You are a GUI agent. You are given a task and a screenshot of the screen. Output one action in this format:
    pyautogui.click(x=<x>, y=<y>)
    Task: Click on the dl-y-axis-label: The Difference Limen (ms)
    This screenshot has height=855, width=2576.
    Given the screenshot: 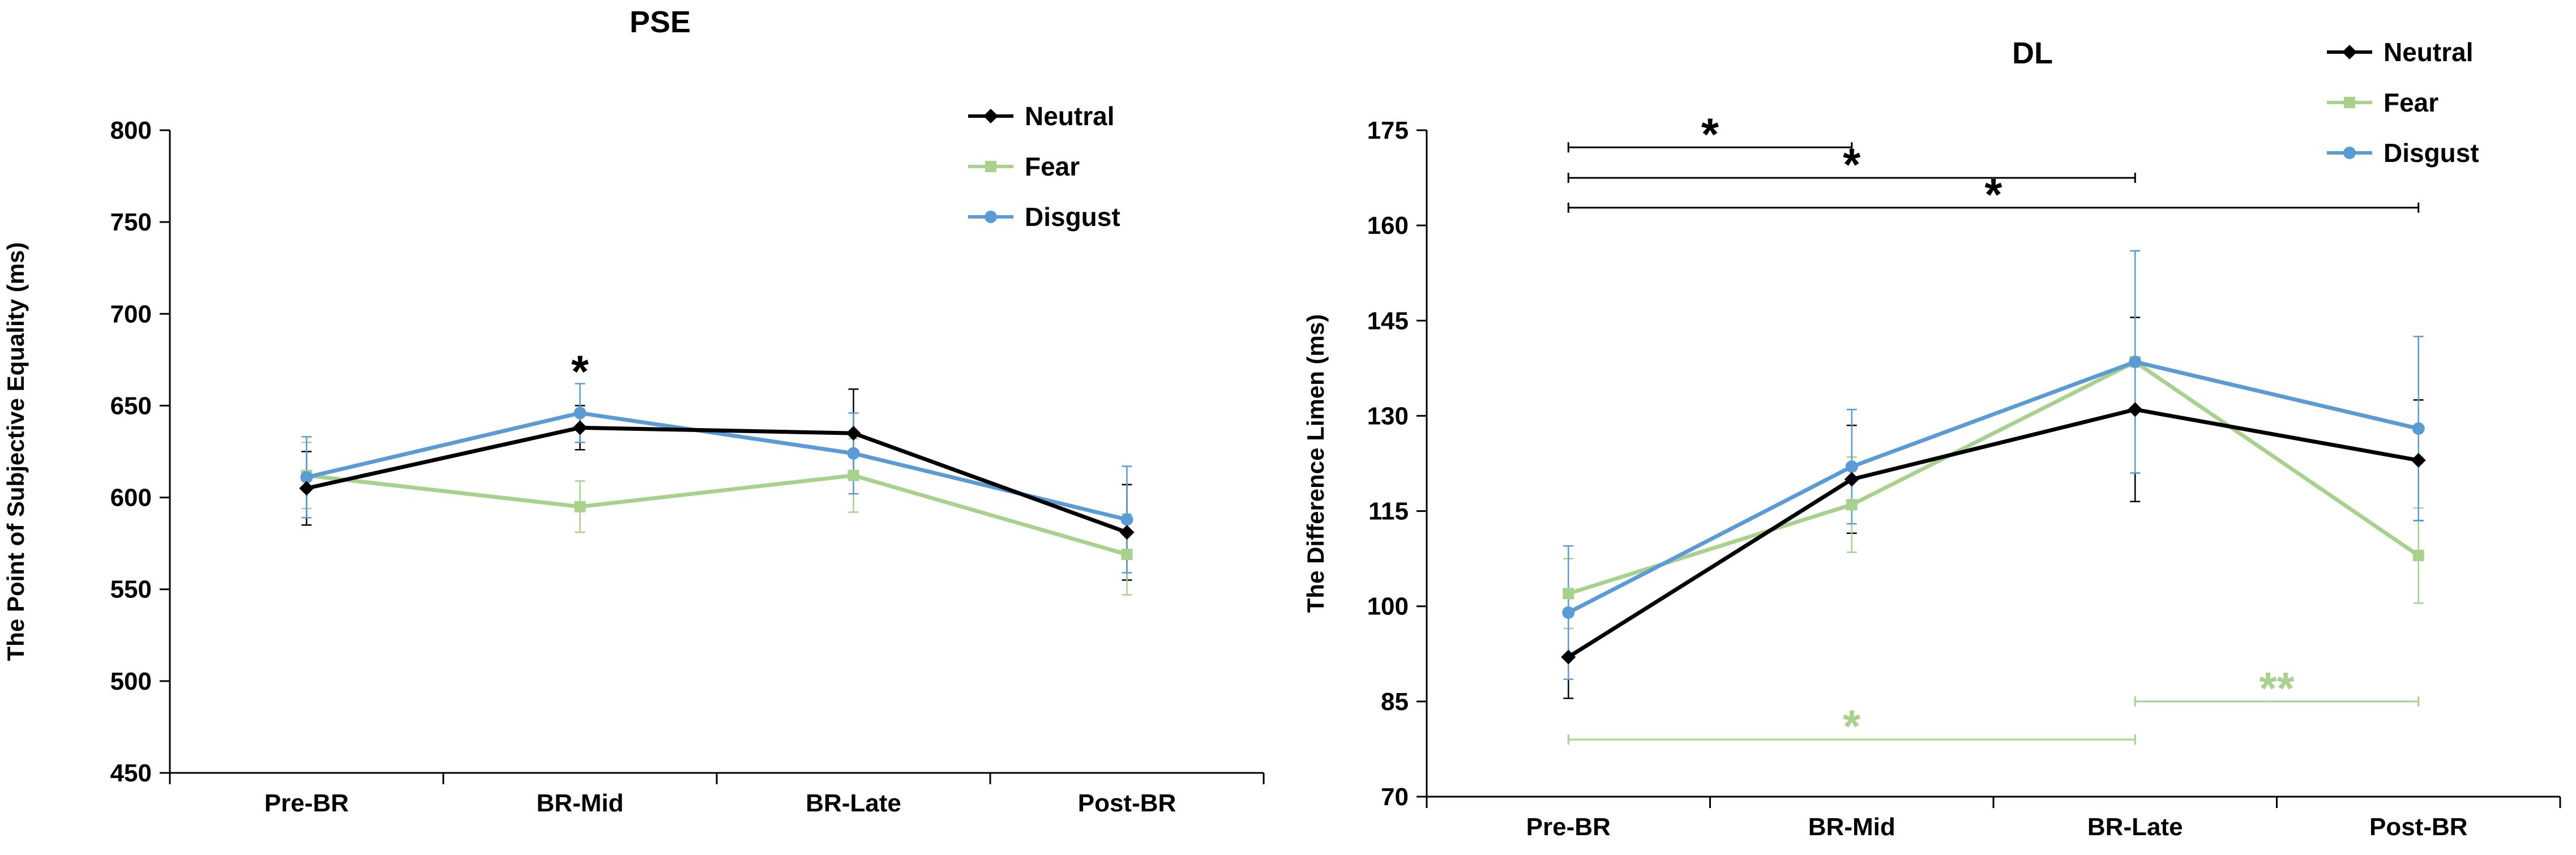 What is the action you would take?
    pyautogui.click(x=1315, y=463)
    